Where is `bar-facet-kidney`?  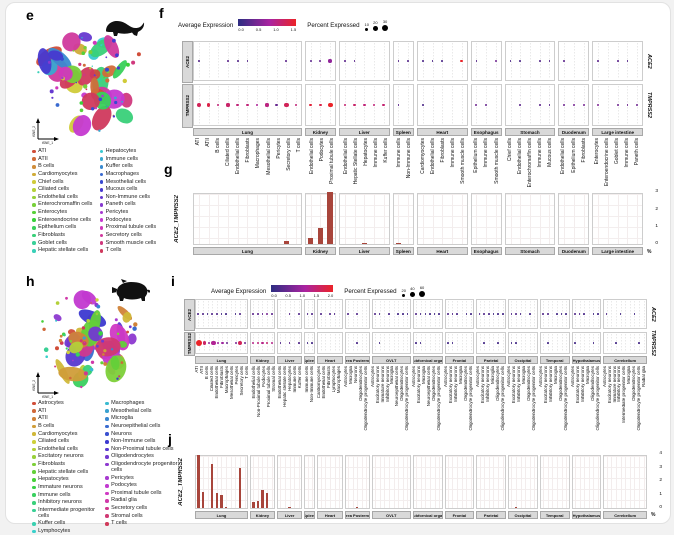 bar-facet-kidney is located at coordinates (320, 218).